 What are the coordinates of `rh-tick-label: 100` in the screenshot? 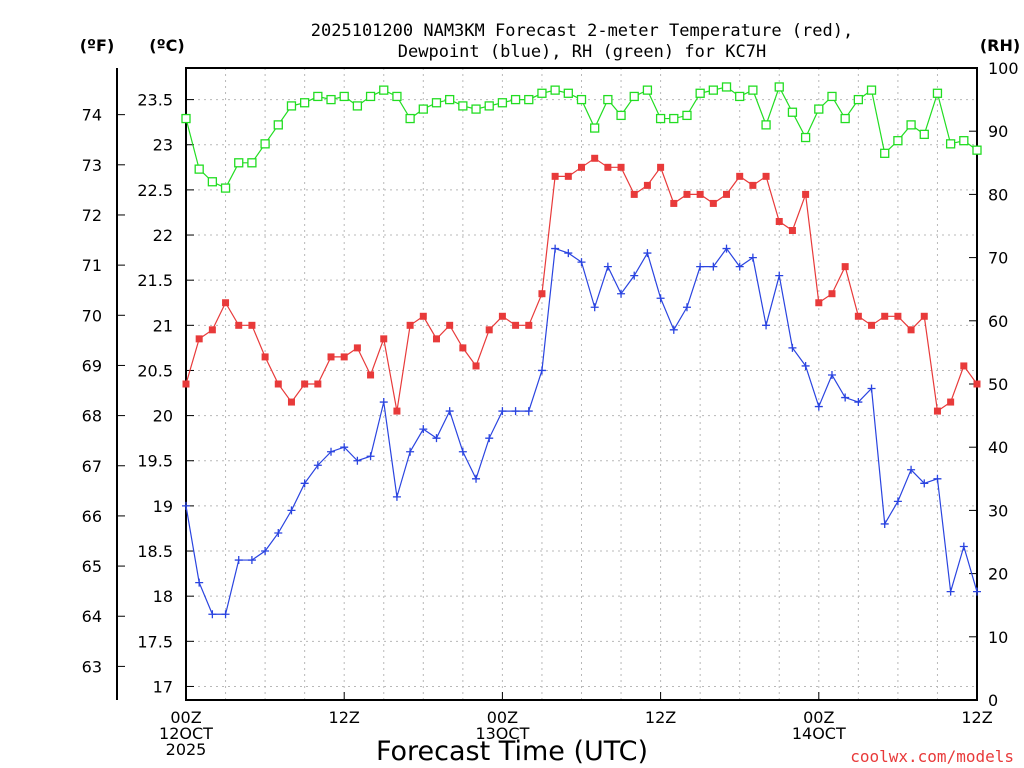 It's located at (1003, 68).